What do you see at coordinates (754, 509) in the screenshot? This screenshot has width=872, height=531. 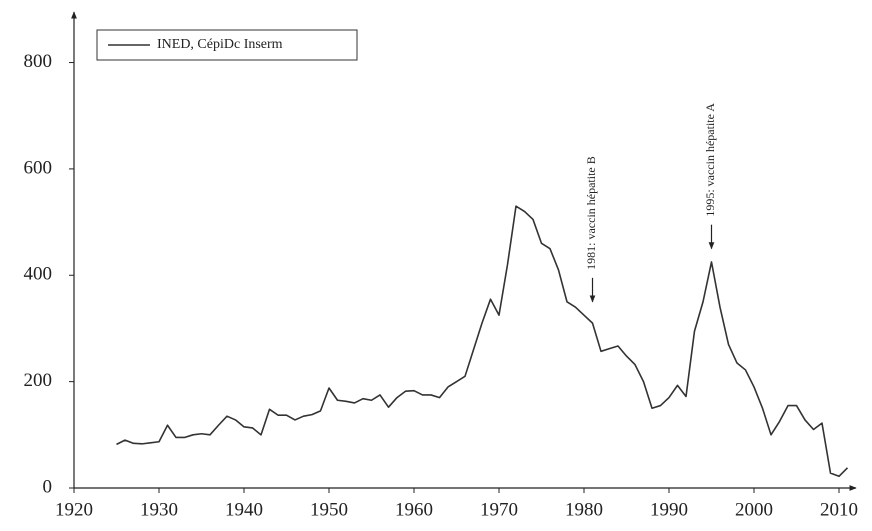 I see `x-tick-label: 2000` at bounding box center [754, 509].